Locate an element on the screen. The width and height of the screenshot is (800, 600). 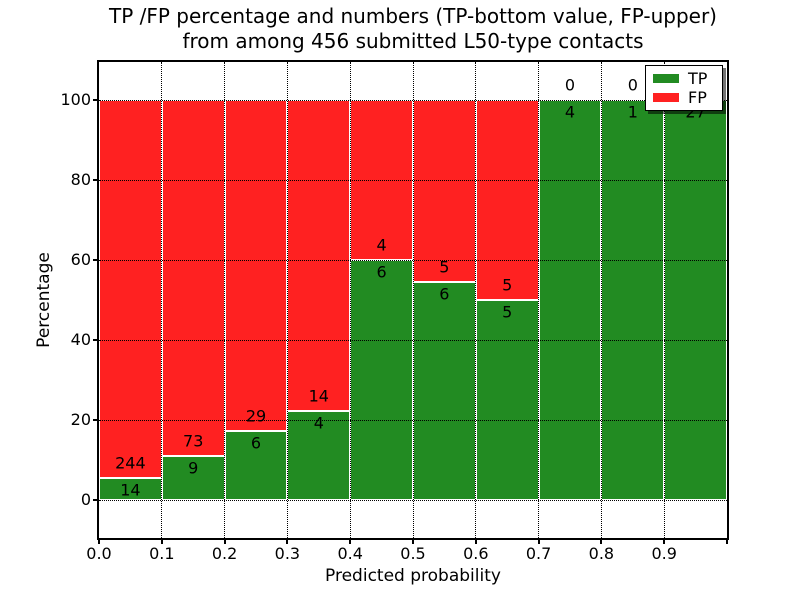
x-tick-label: 0.2 is located at coordinates (224, 553).